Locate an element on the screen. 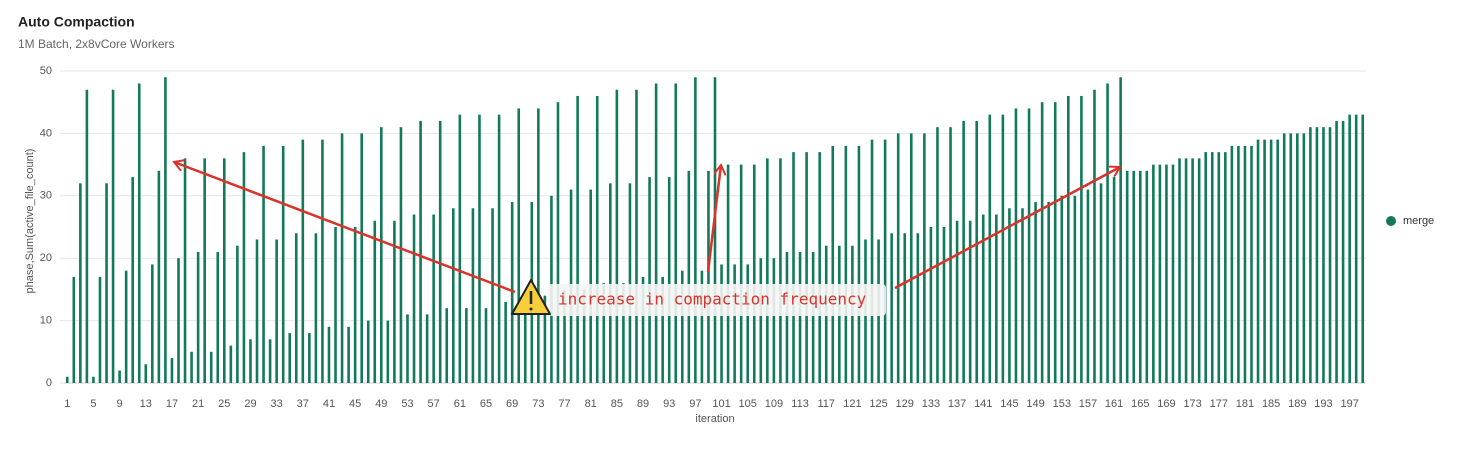 Image resolution: width=1460 pixels, height=452 pixels. x-tick-label: 17 is located at coordinates (172, 404).